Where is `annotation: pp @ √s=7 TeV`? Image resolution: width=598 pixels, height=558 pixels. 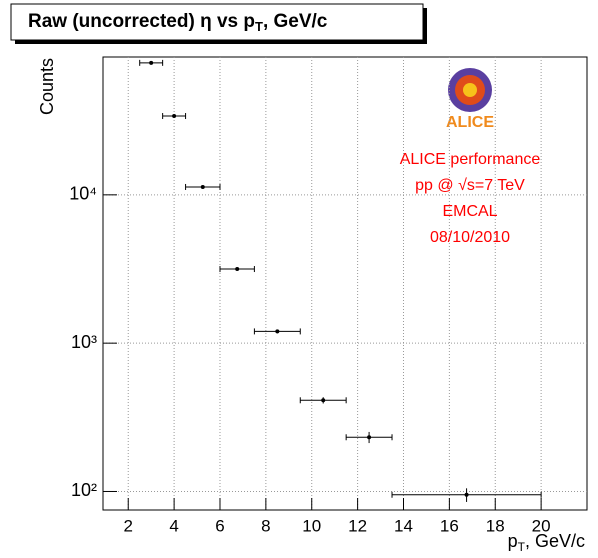
annotation: pp @ √s=7 TeV is located at coordinates (470, 185).